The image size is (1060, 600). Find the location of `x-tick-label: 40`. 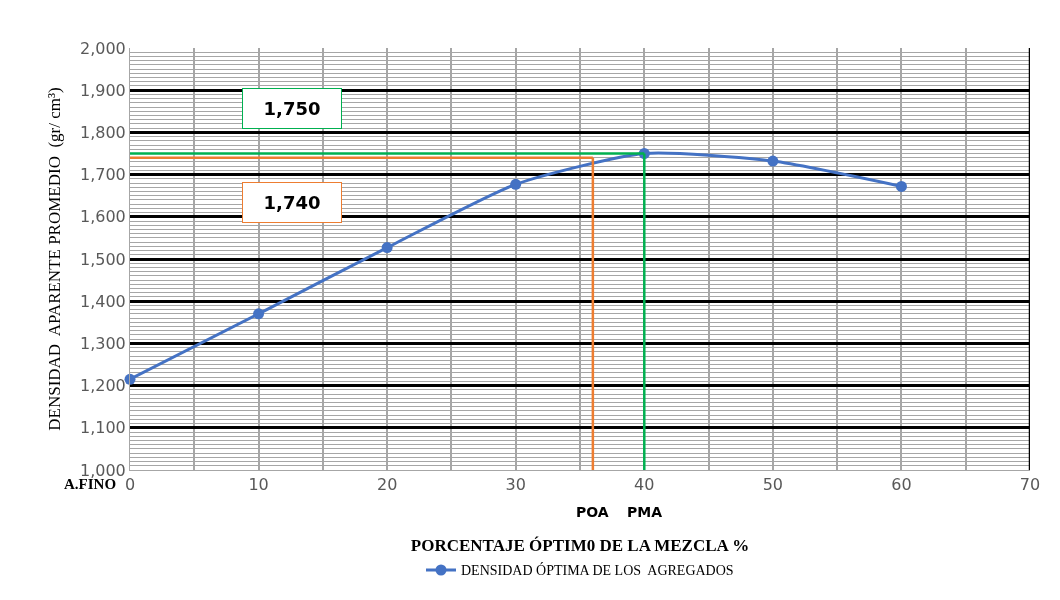

x-tick-label: 40 is located at coordinates (644, 485).